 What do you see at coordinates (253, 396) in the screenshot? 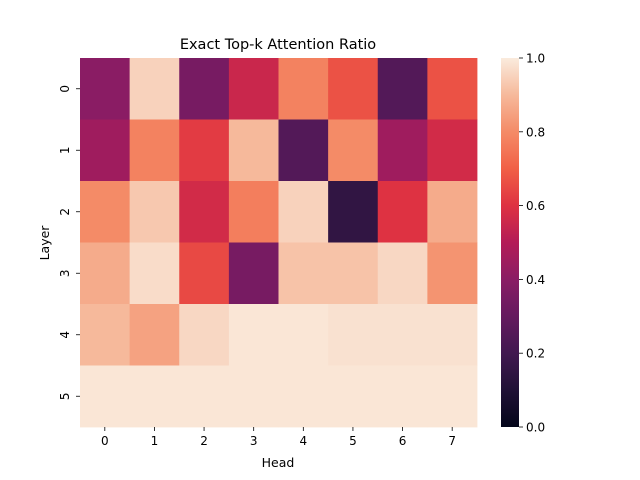
I see `heatmap-cell-r5-c3` at bounding box center [253, 396].